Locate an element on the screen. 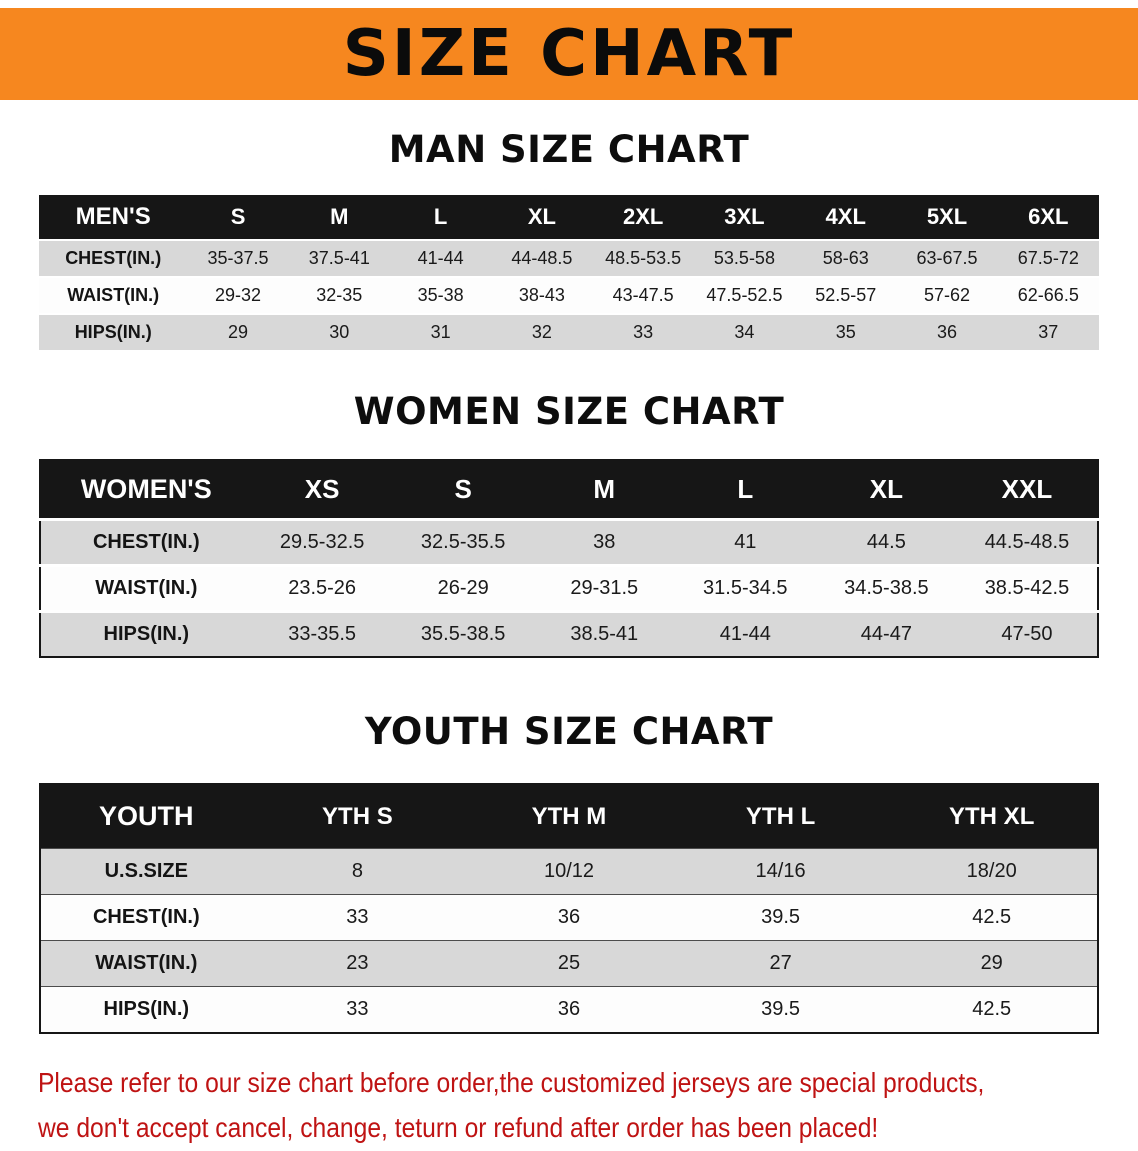  value-cell: 52.5-57 is located at coordinates (846, 295).